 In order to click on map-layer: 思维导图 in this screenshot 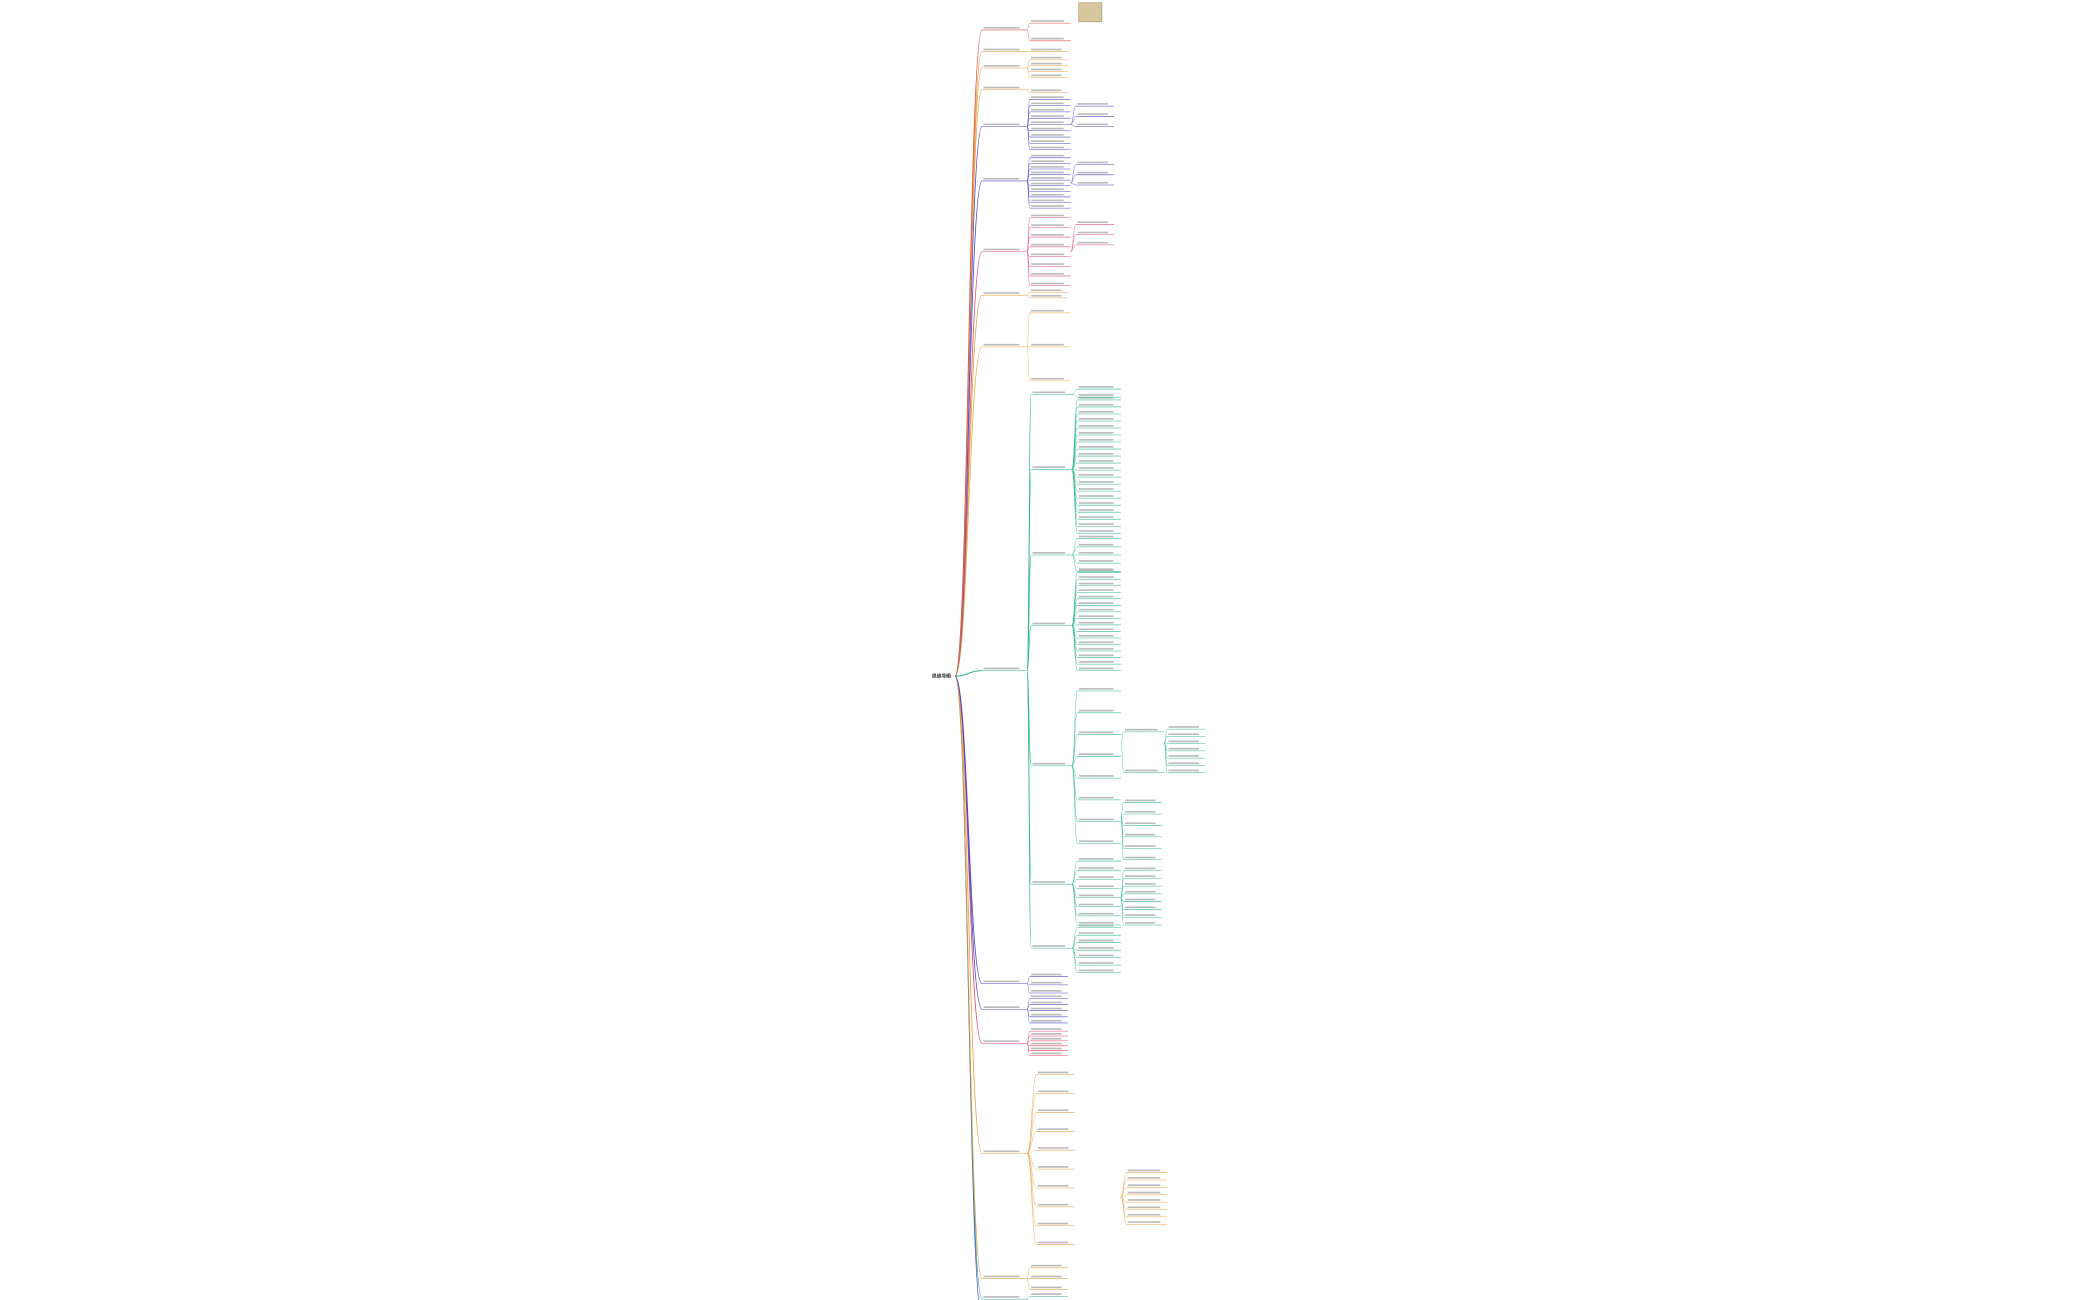, I will do `click(1066, 651)`.